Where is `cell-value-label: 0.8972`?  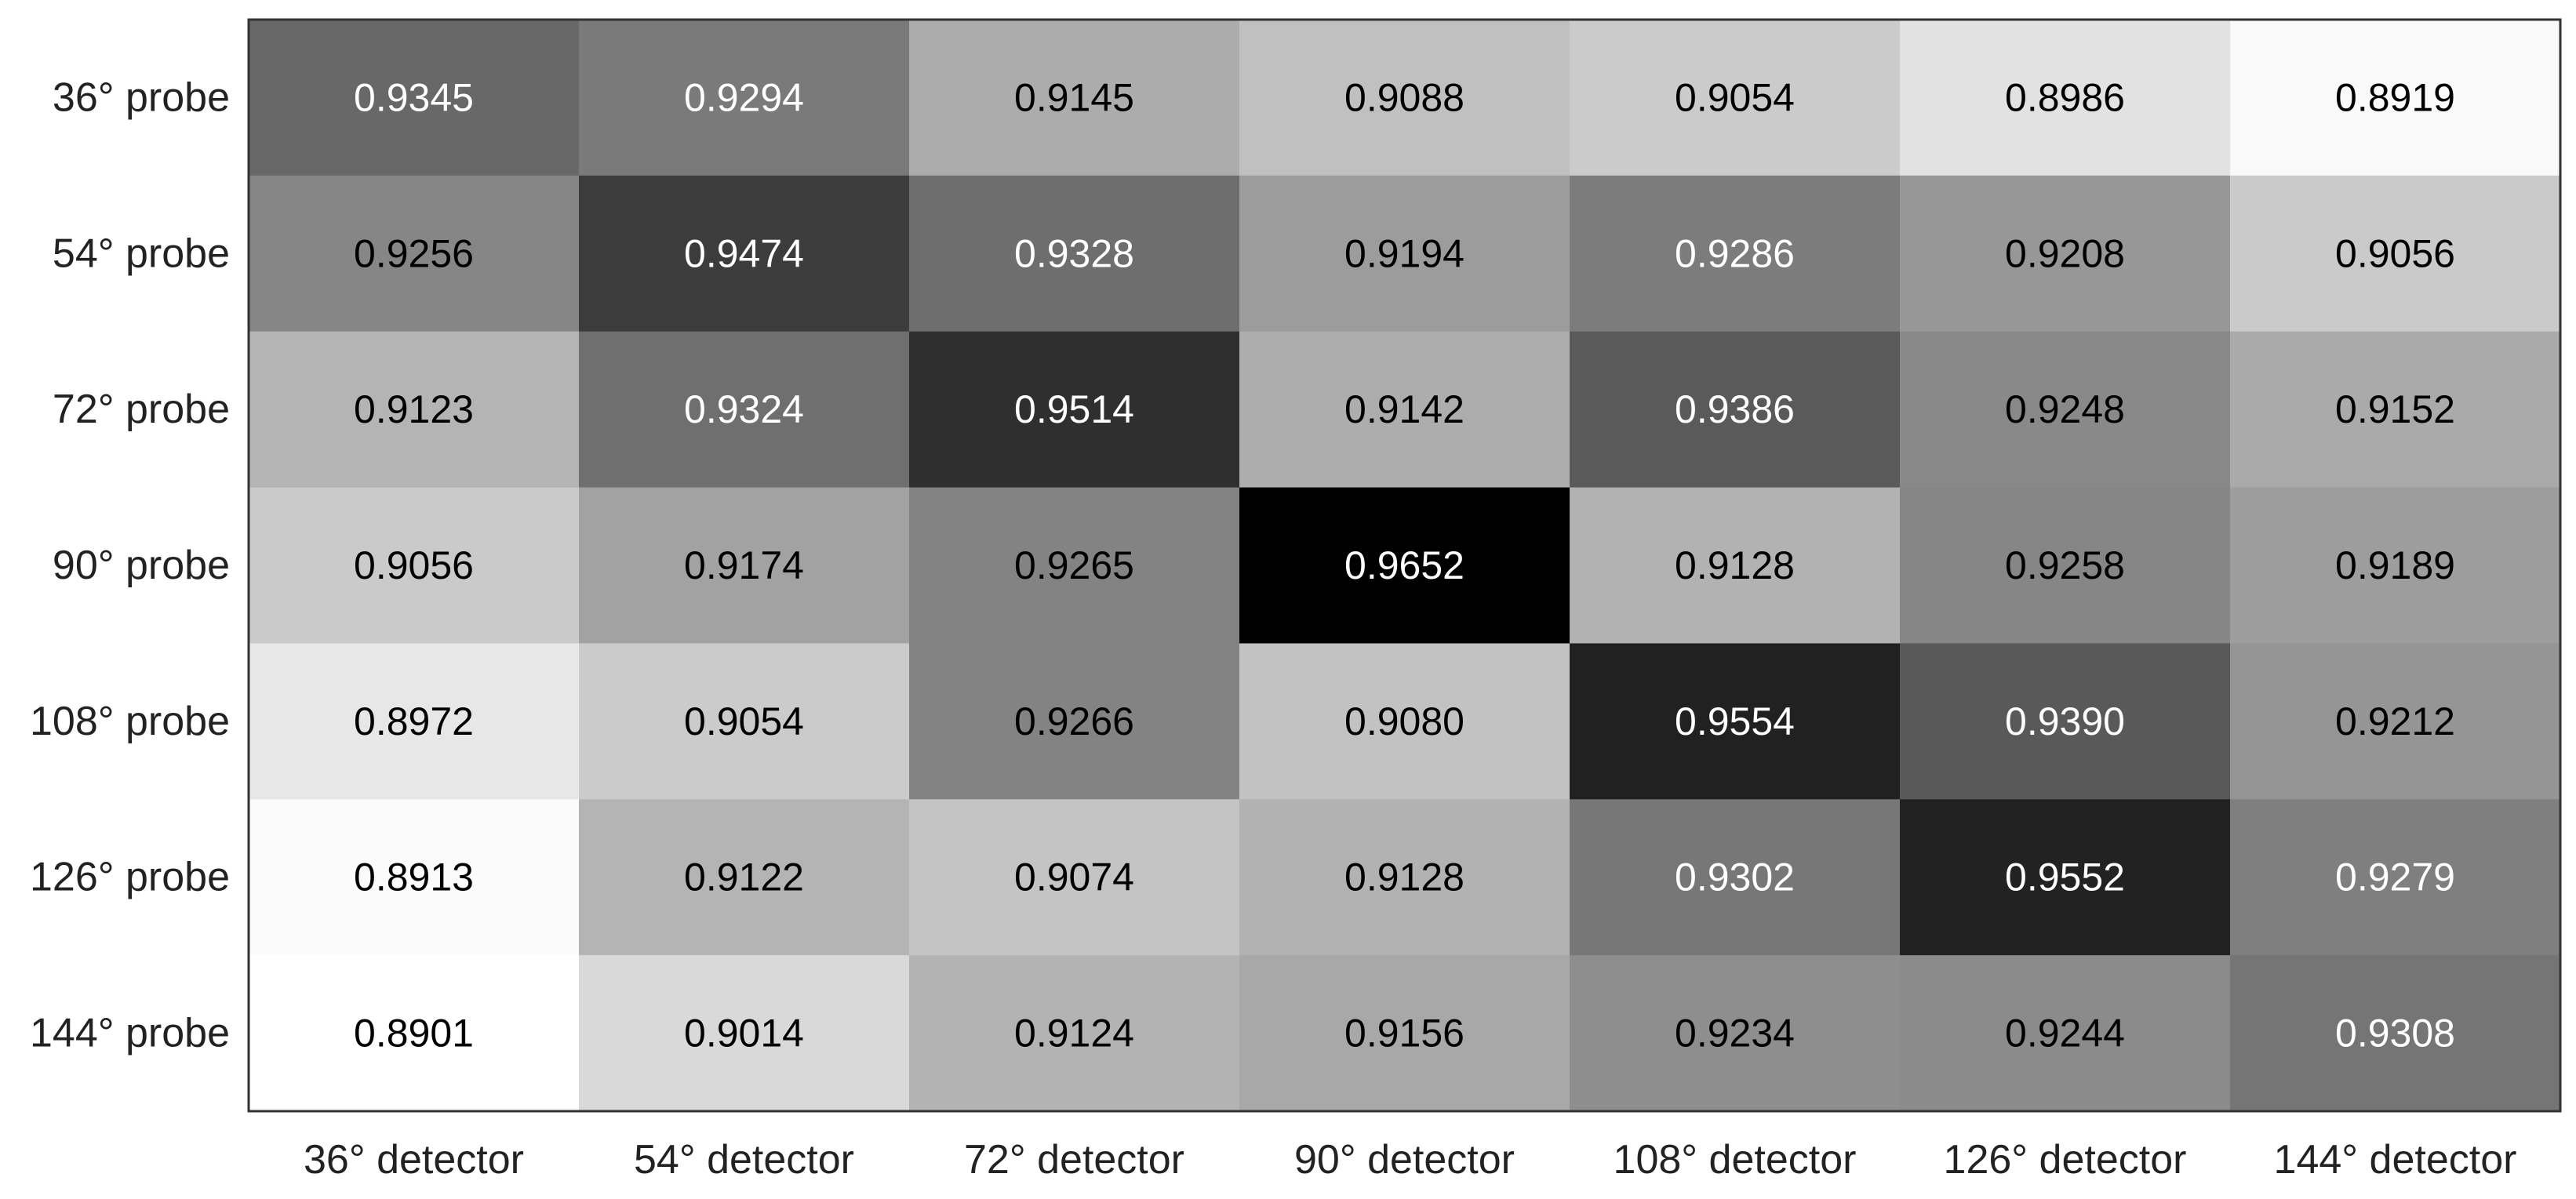 cell-value-label: 0.8972 is located at coordinates (414, 721).